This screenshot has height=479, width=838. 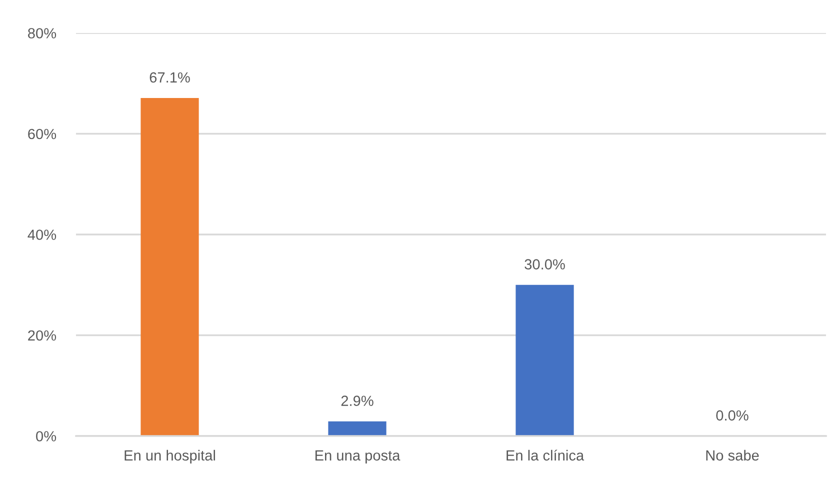 What do you see at coordinates (170, 77) in the screenshot?
I see `data-label: 67.1%` at bounding box center [170, 77].